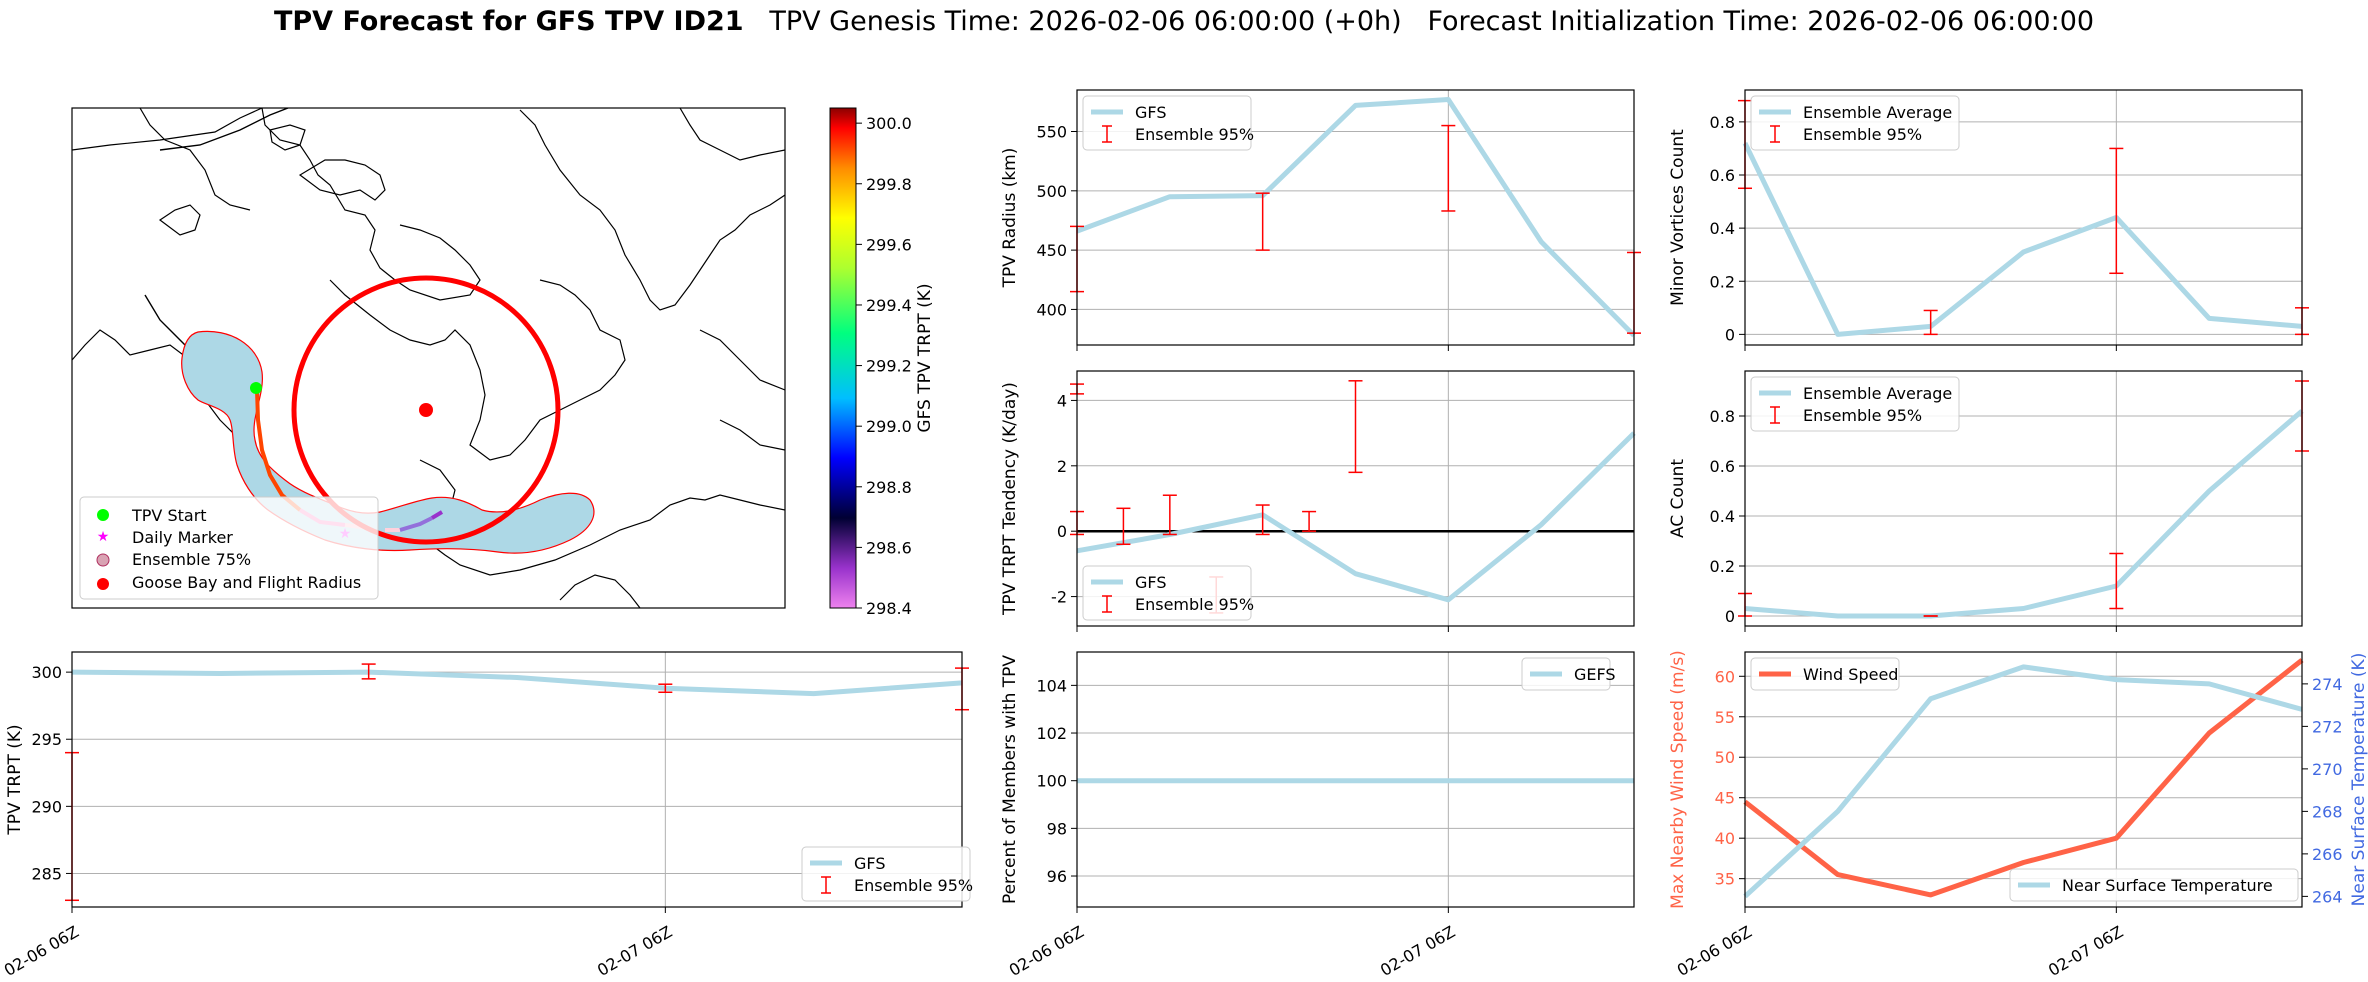  What do you see at coordinates (1051, 132) in the screenshot?
I see `y-tick-label: 550` at bounding box center [1051, 132].